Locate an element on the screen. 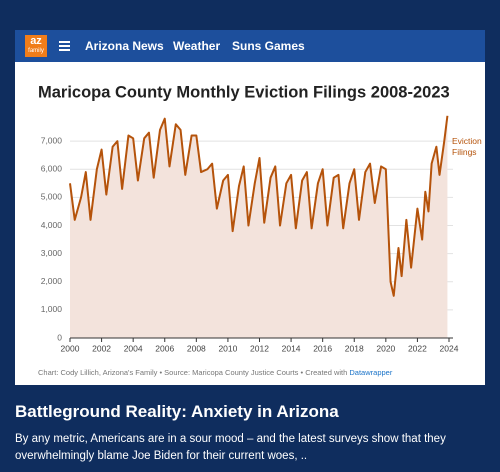 This screenshot has width=500, height=472. y-tick-label: 2,000 is located at coordinates (52, 281).